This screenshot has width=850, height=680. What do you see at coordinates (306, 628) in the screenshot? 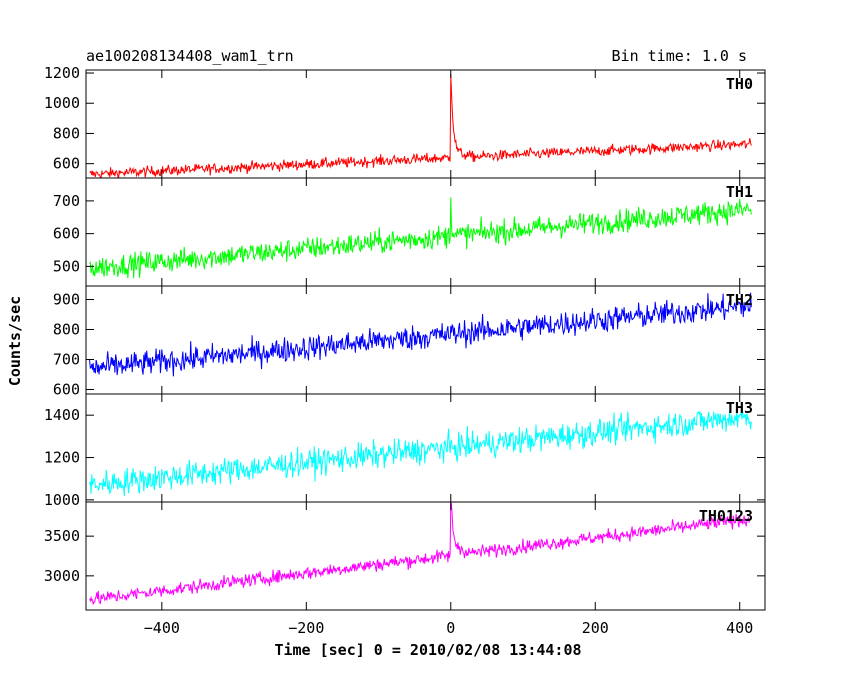
I see `x-tick-label: −200` at bounding box center [306, 628].